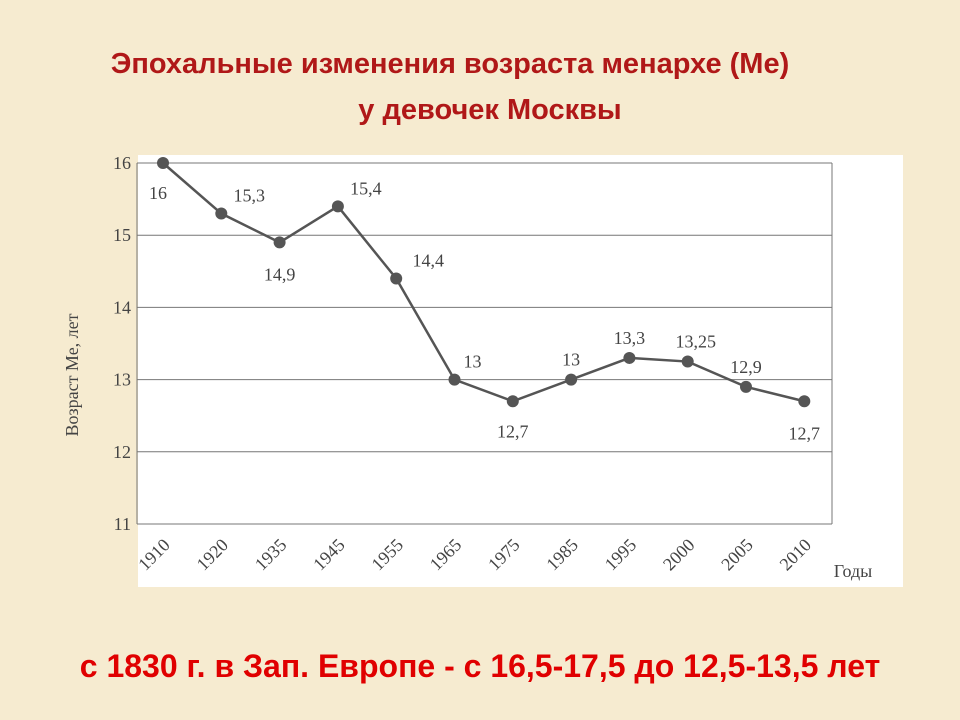 The width and height of the screenshot is (960, 720). I want to click on title-line: у девочек Москвы, so click(490, 110).